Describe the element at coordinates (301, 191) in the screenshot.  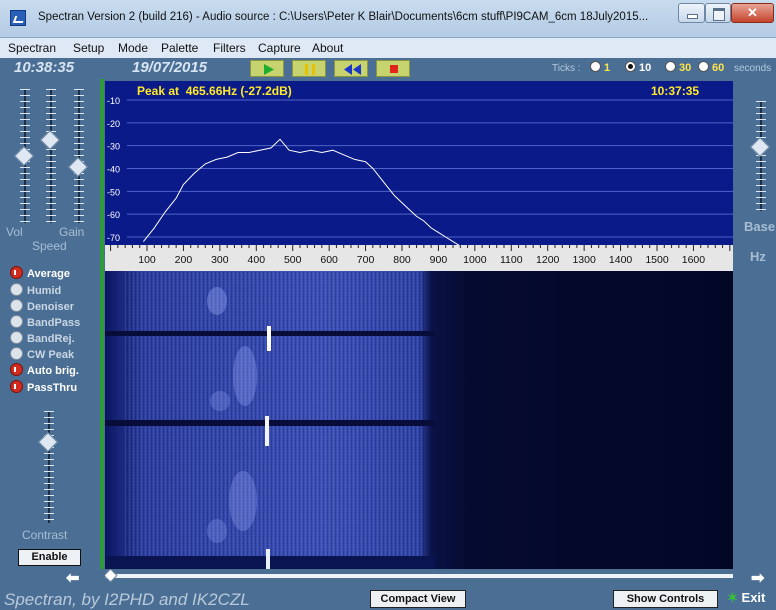
I see `spectrum-trace` at that location.